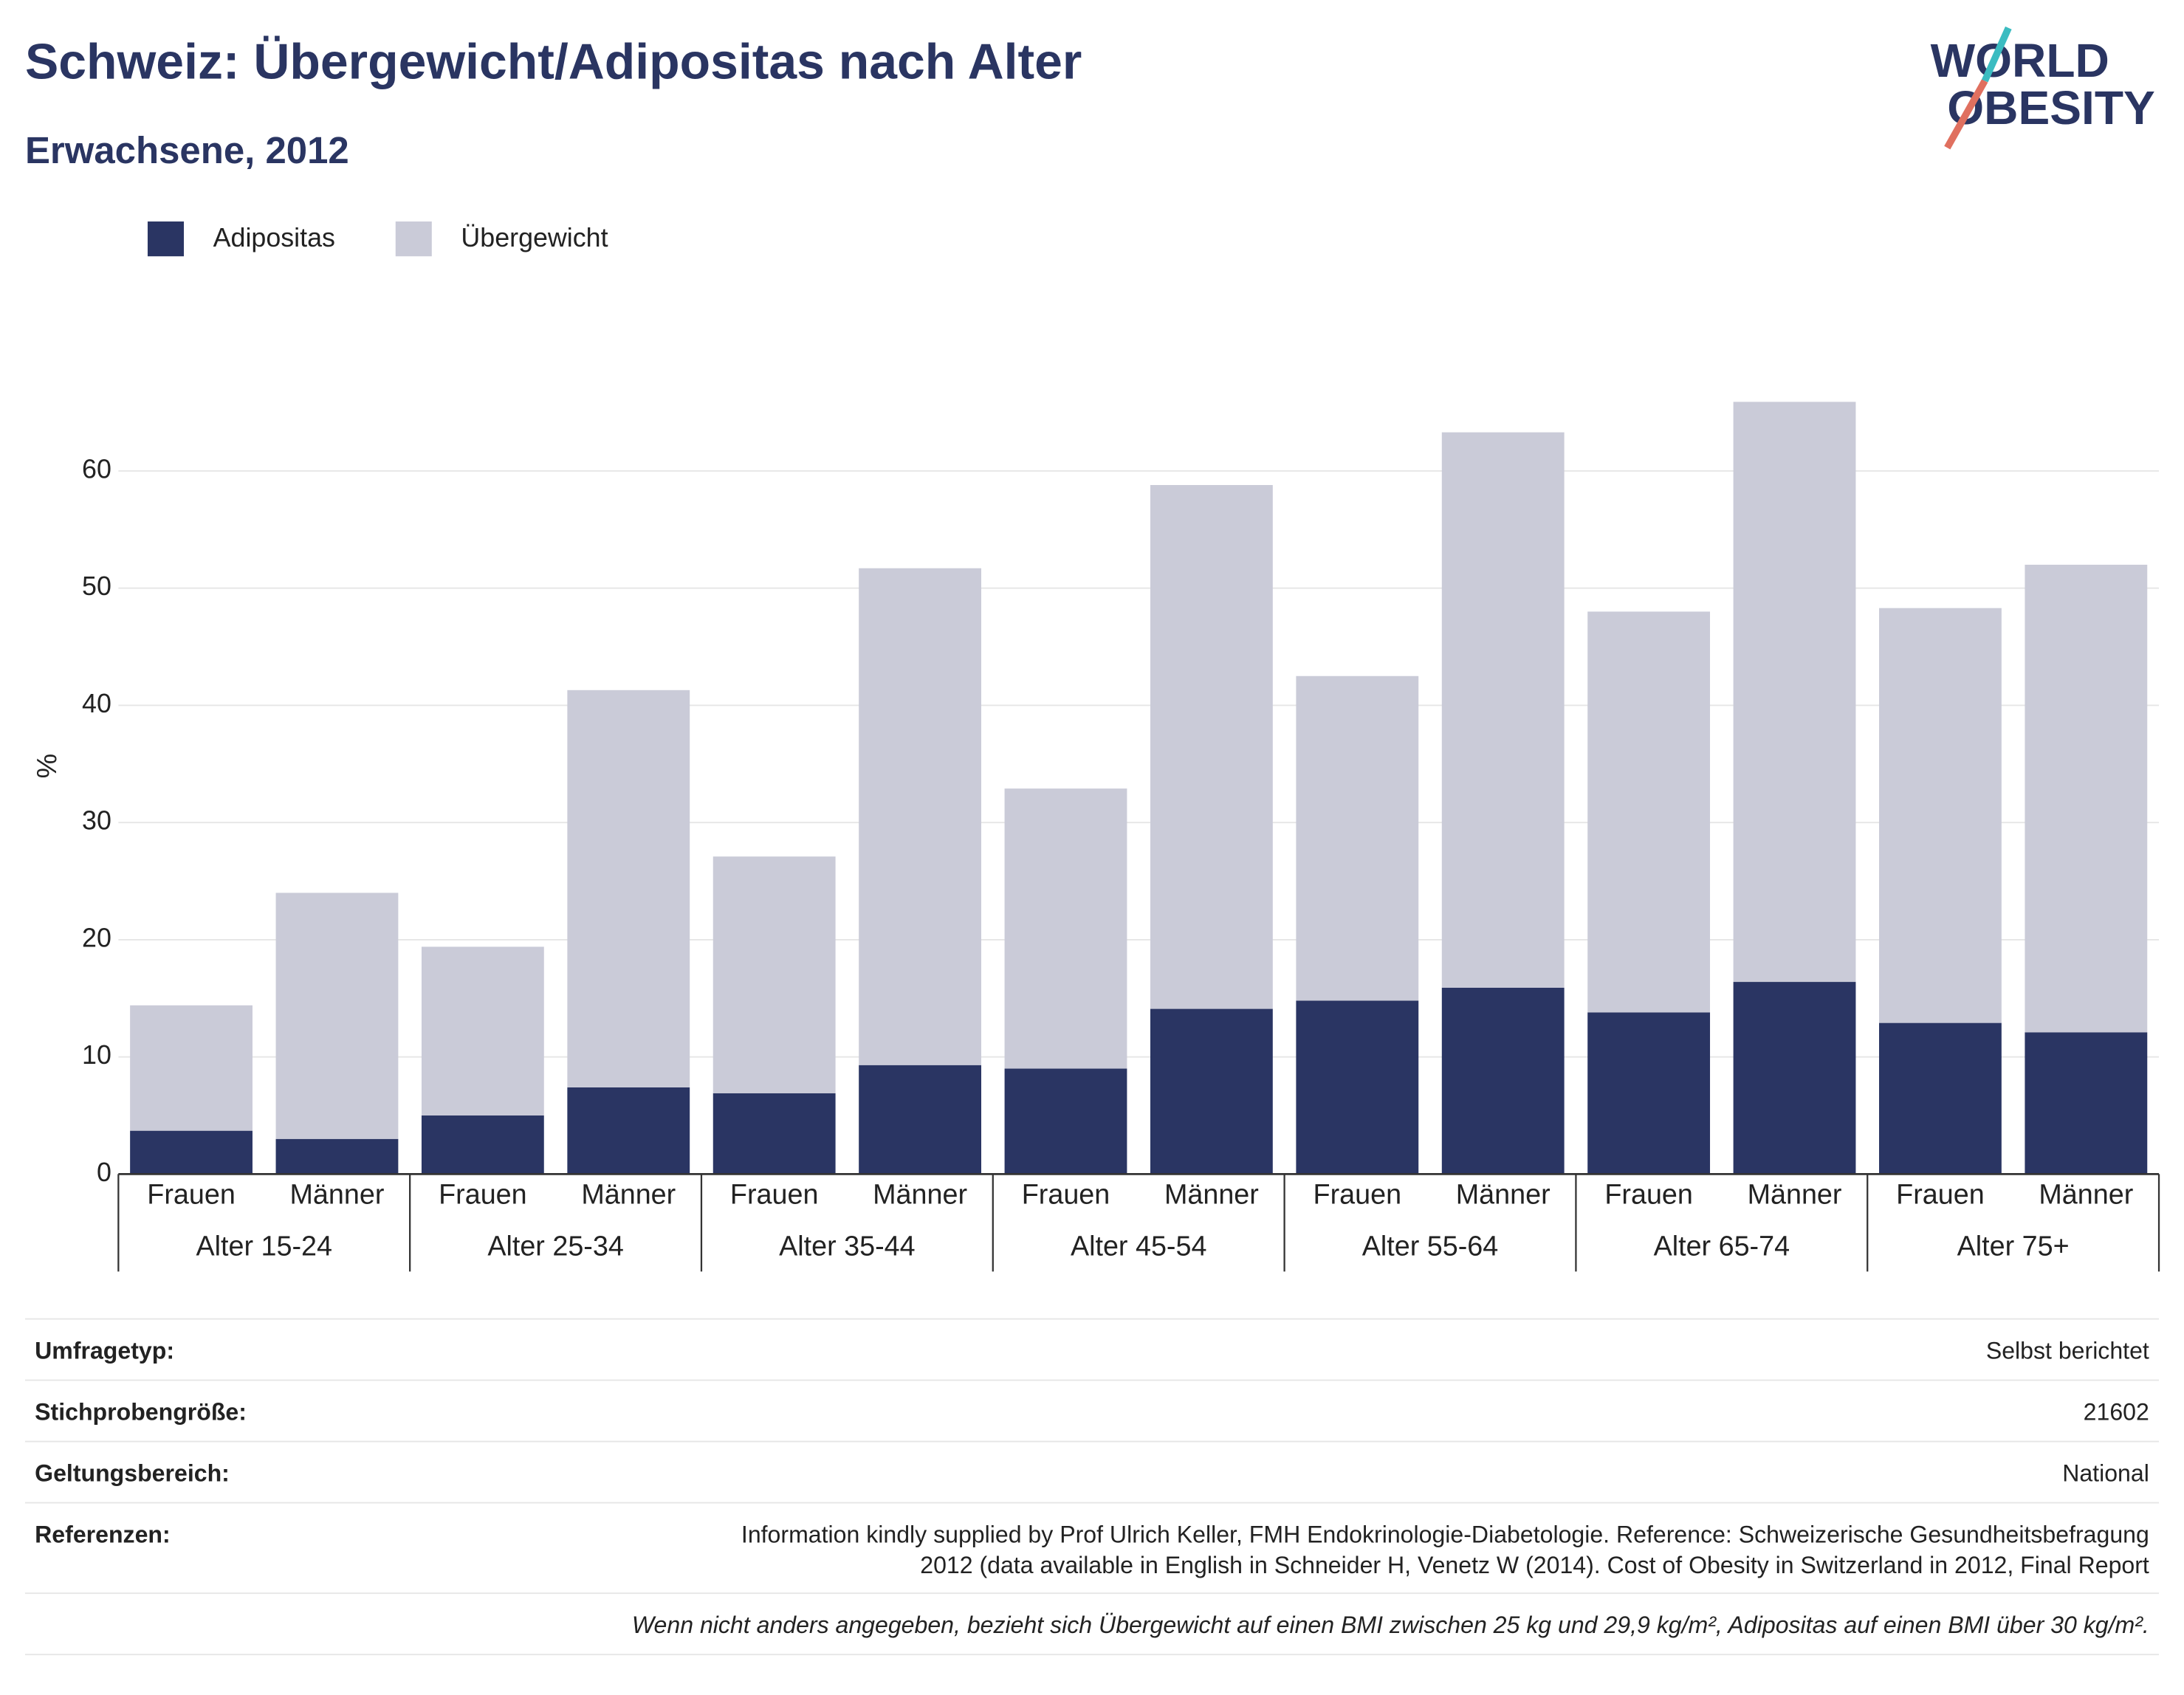 Image resolution: width=2184 pixels, height=1695 pixels. Describe the element at coordinates (141, 1411) in the screenshot. I see `info-label: Stichprobengröße:` at that location.